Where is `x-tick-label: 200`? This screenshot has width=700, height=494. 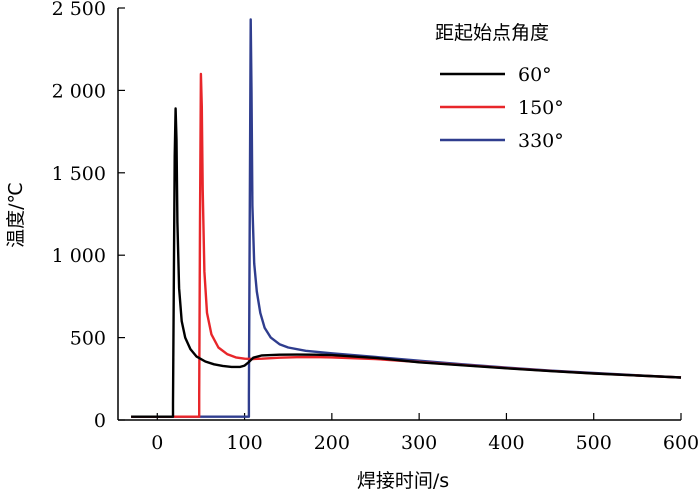
x-tick-label: 200 is located at coordinates (332, 443).